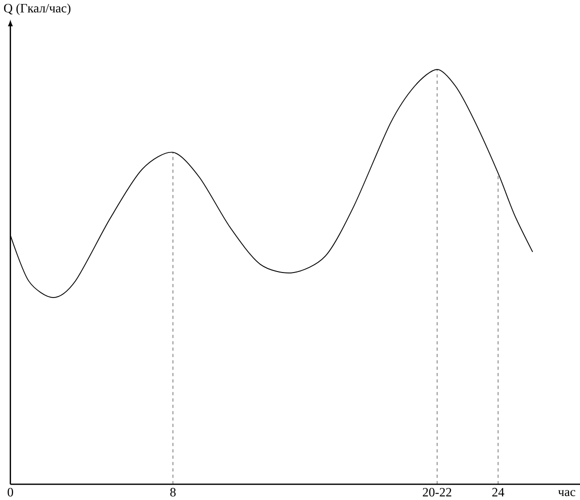 Image resolution: width=580 pixels, height=500 pixels. What do you see at coordinates (567, 493) in the screenshot?
I see `x-axis-title: час` at bounding box center [567, 493].